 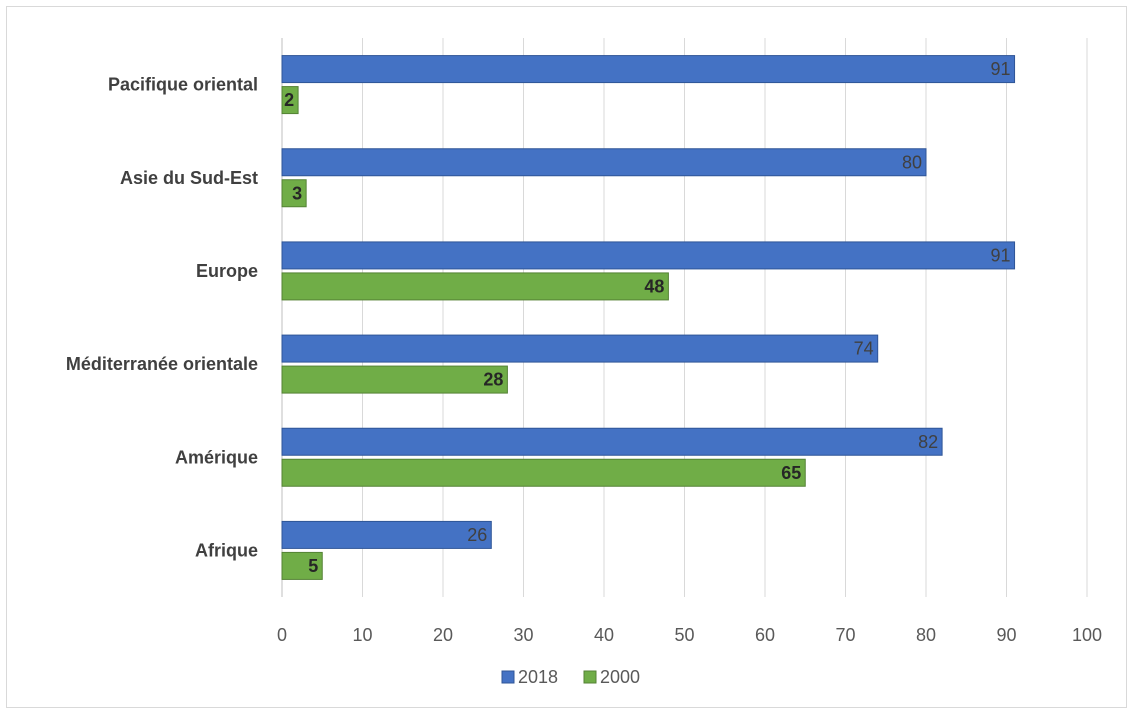 What do you see at coordinates (928, 442) in the screenshot?
I see `data-label-2018: 82` at bounding box center [928, 442].